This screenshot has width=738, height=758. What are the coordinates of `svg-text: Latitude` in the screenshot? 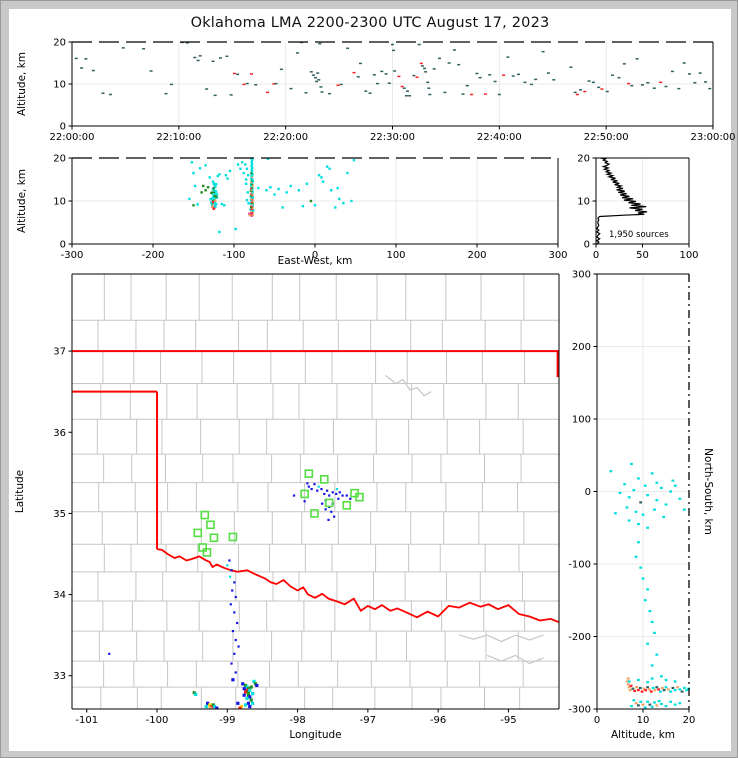 It's located at (20, 491).